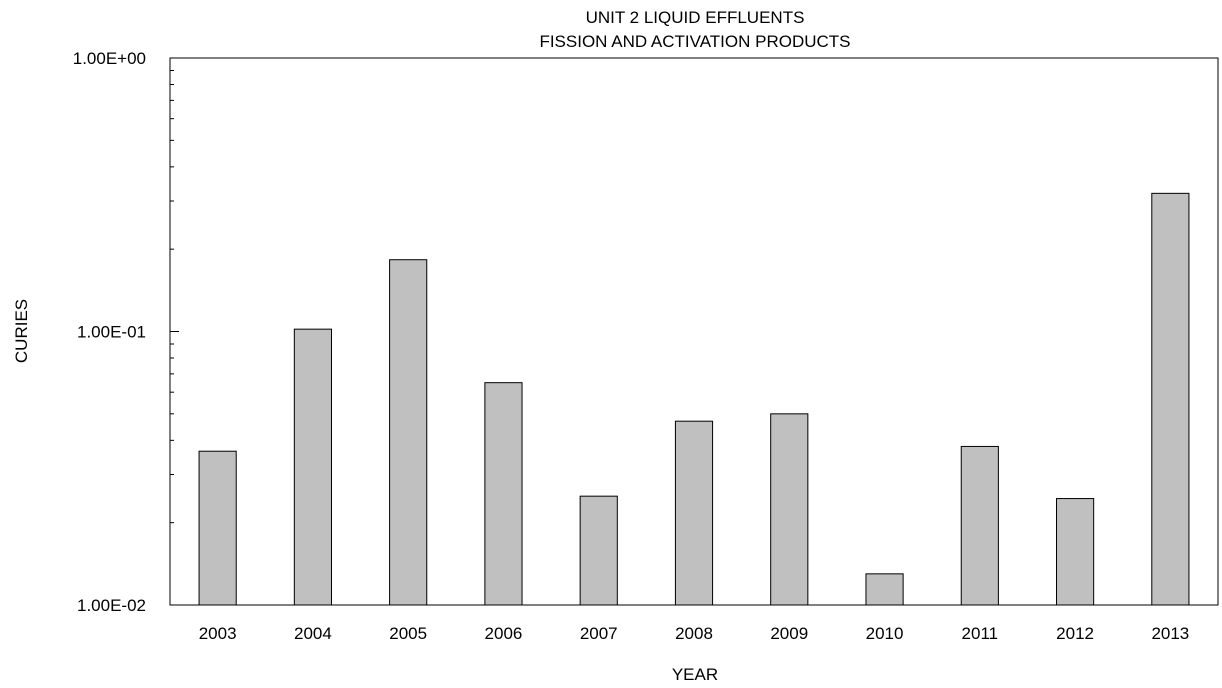  I want to click on bar-2006, so click(503, 494).